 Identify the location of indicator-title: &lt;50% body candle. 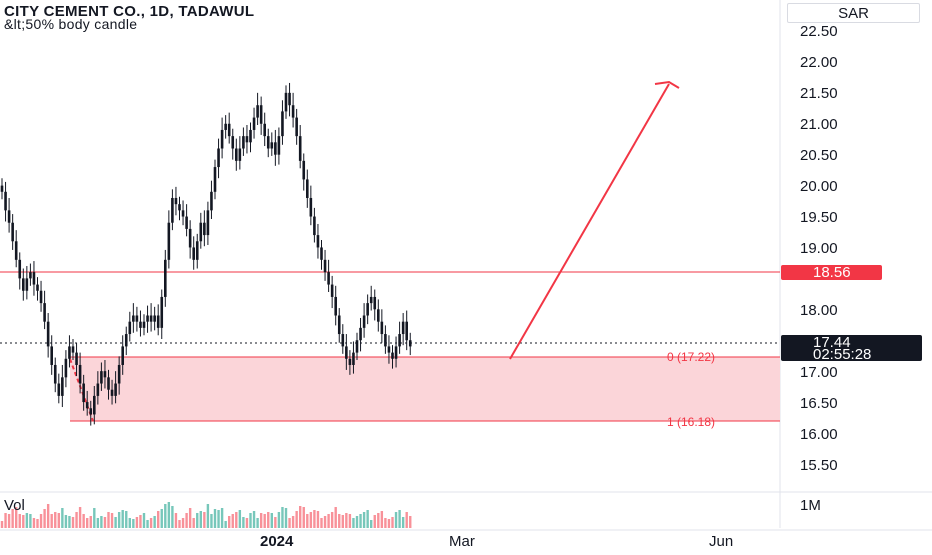
(71, 24).